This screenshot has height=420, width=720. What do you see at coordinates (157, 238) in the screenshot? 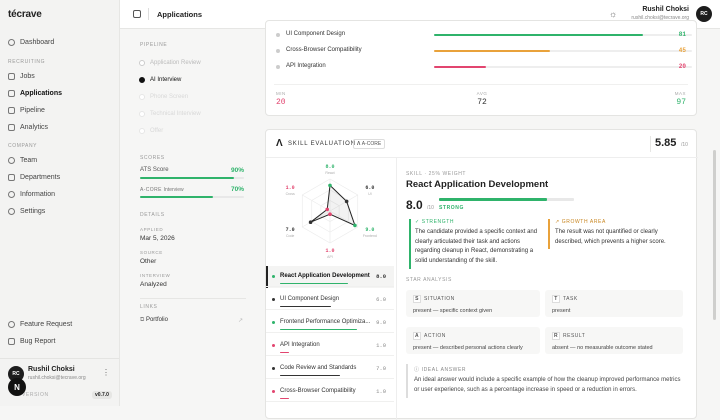
I see `applied-value: Mar 5, 2026` at bounding box center [157, 238].